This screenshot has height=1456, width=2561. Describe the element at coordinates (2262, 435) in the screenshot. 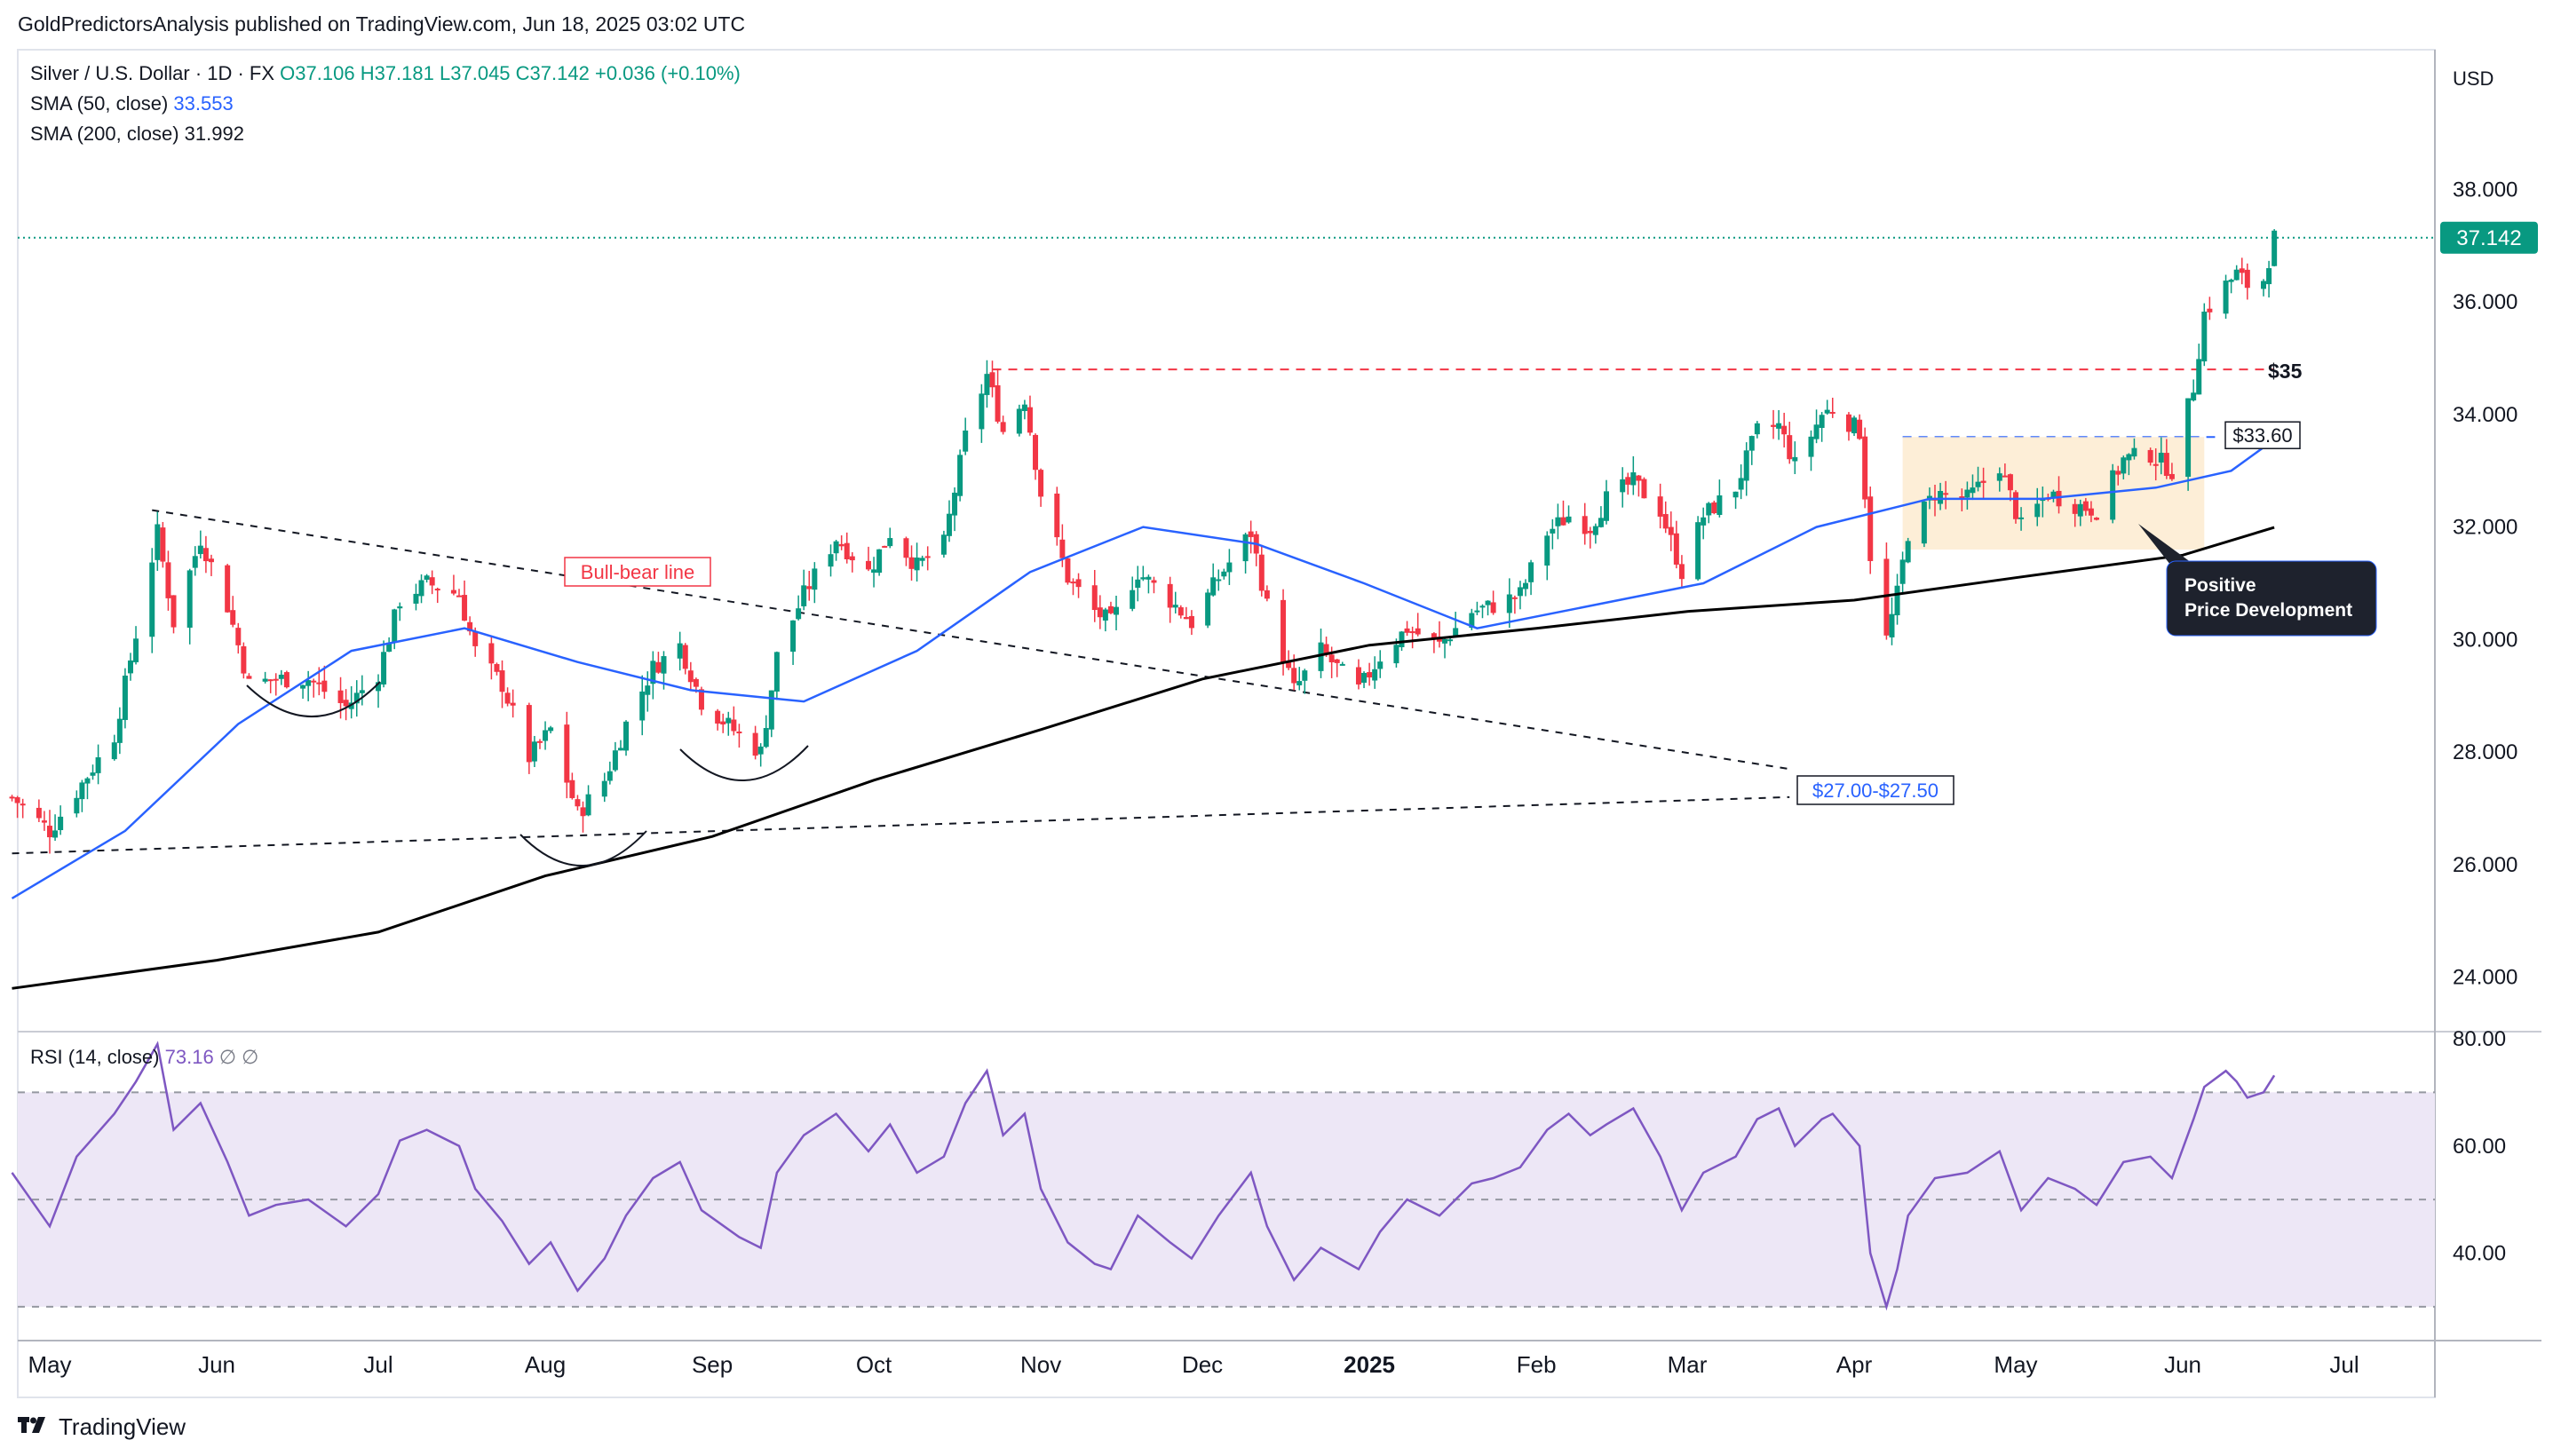

I see `level-3360-box` at that location.